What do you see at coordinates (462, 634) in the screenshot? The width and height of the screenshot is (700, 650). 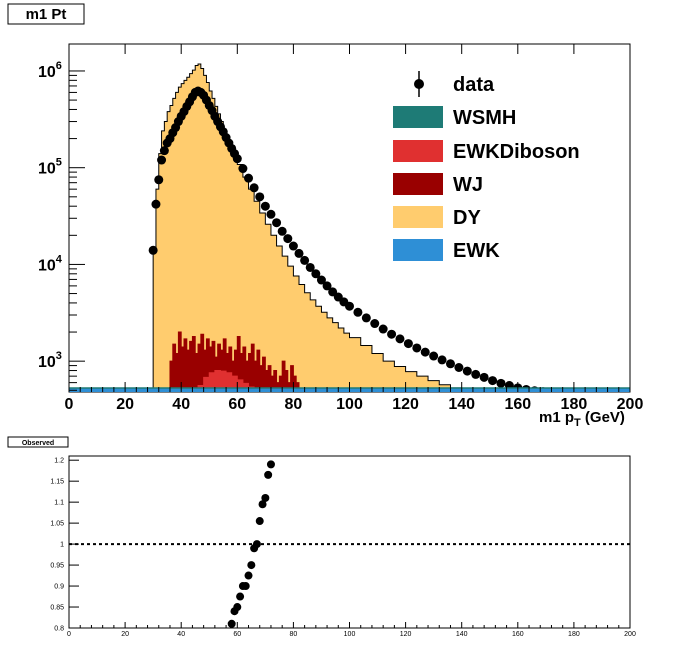 I see `ratio-x-tick-label: 140` at bounding box center [462, 634].